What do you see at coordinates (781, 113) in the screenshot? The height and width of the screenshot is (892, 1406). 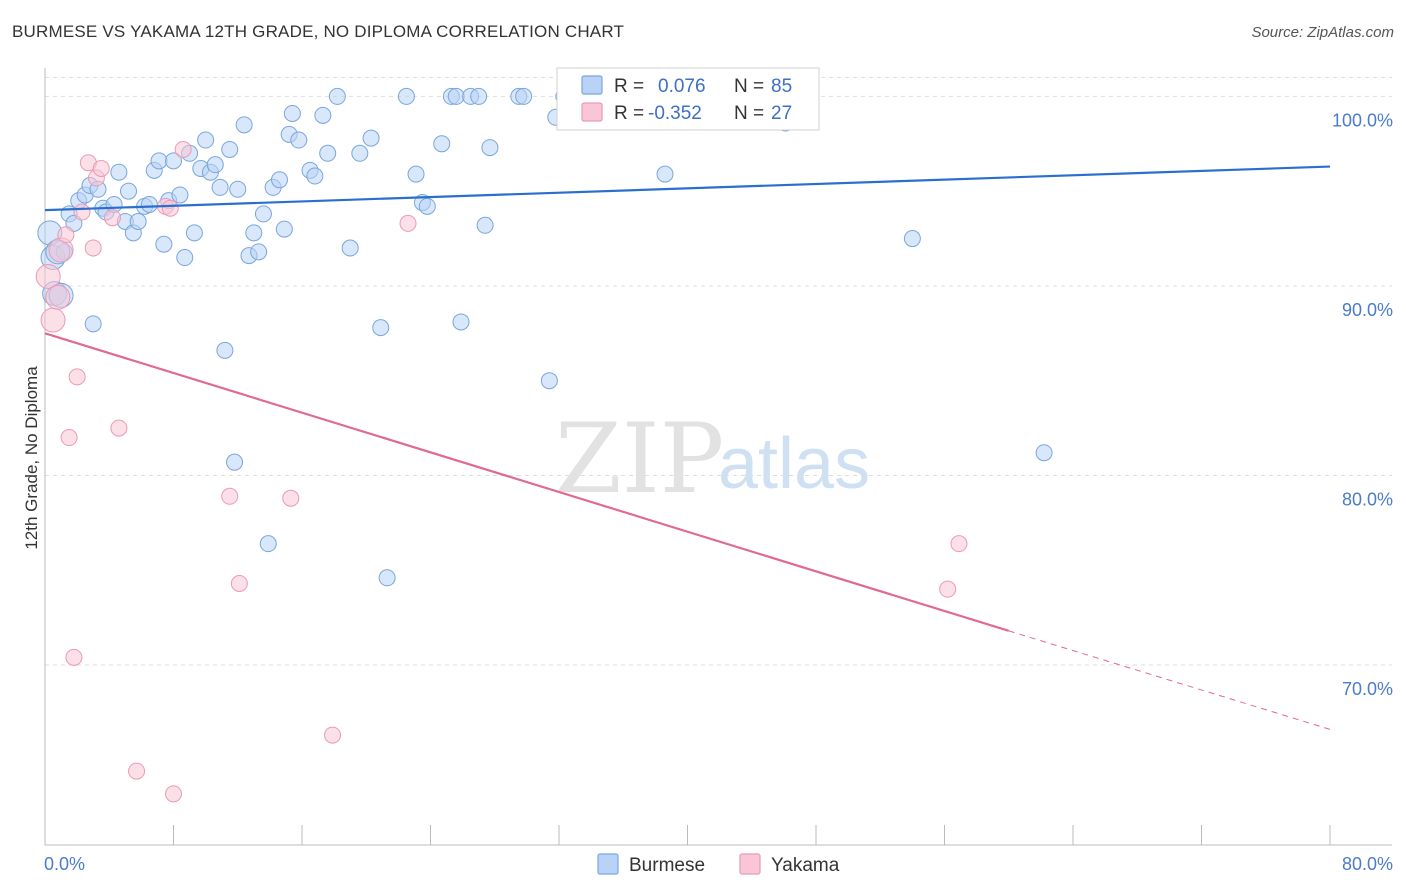 I see `legend-n-value: 27` at bounding box center [781, 113].